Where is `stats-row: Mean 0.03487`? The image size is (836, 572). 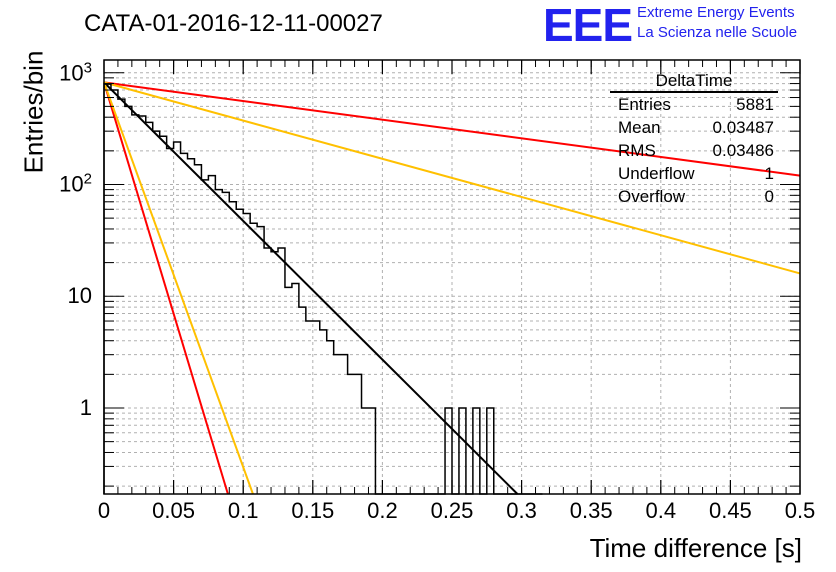 stats-row: Mean 0.03487 is located at coordinates (694, 127).